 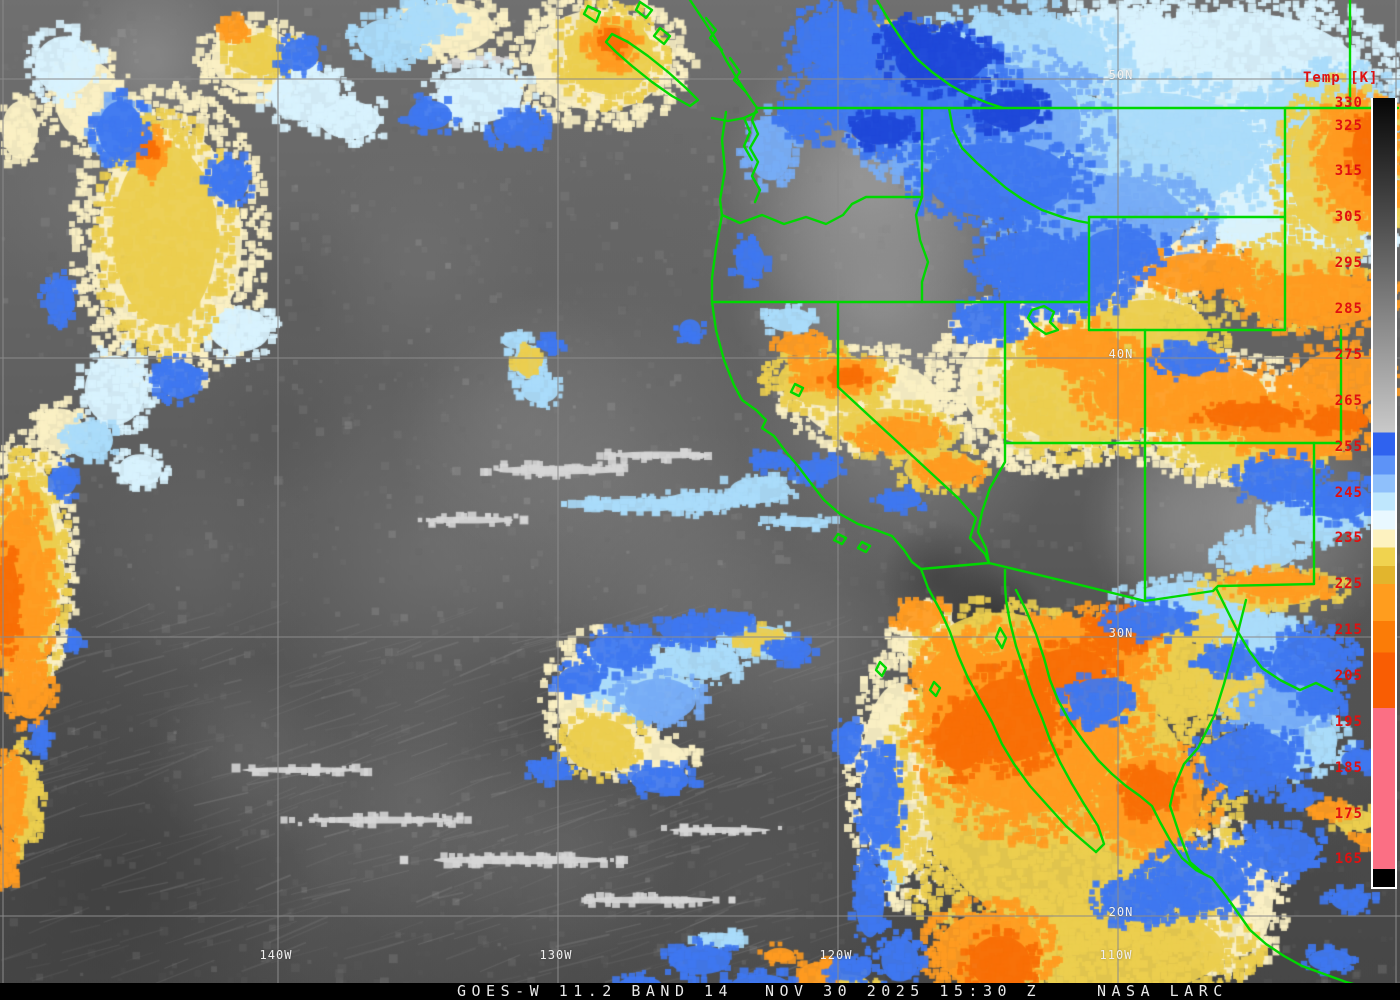 What do you see at coordinates (1348, 859) in the screenshot?
I see `temp-scale-tick: 165` at bounding box center [1348, 859].